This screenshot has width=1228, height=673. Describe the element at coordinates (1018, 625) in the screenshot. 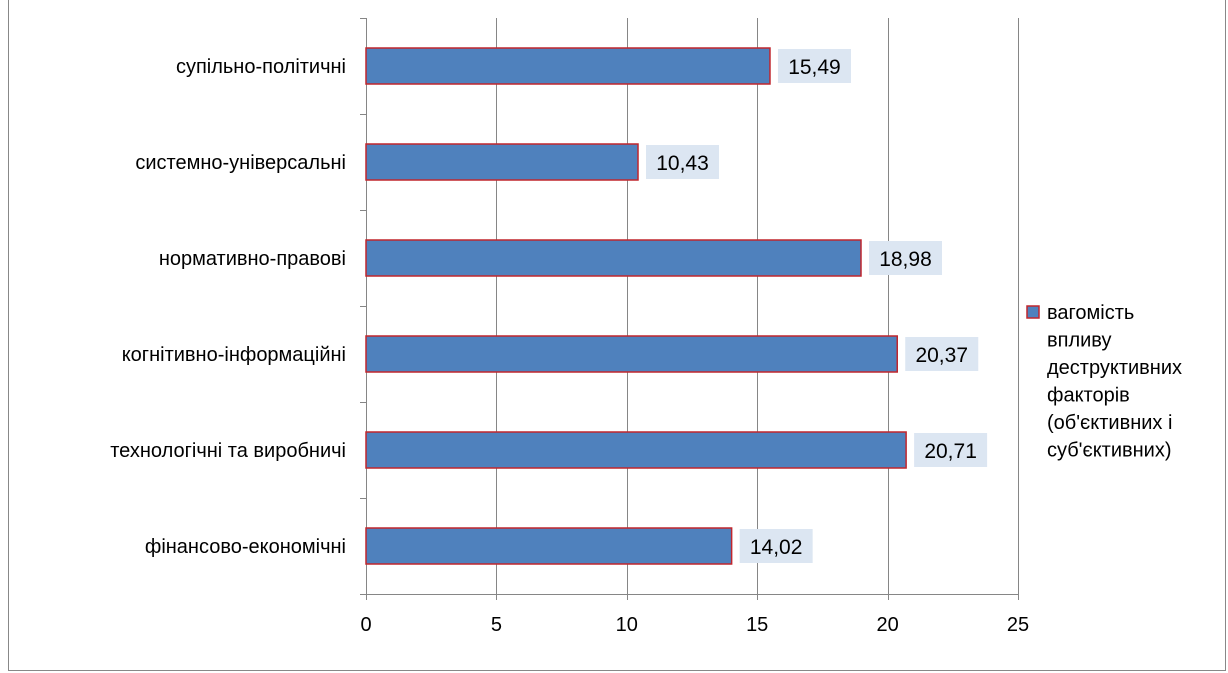

I see `x-tick-label: 25` at that location.